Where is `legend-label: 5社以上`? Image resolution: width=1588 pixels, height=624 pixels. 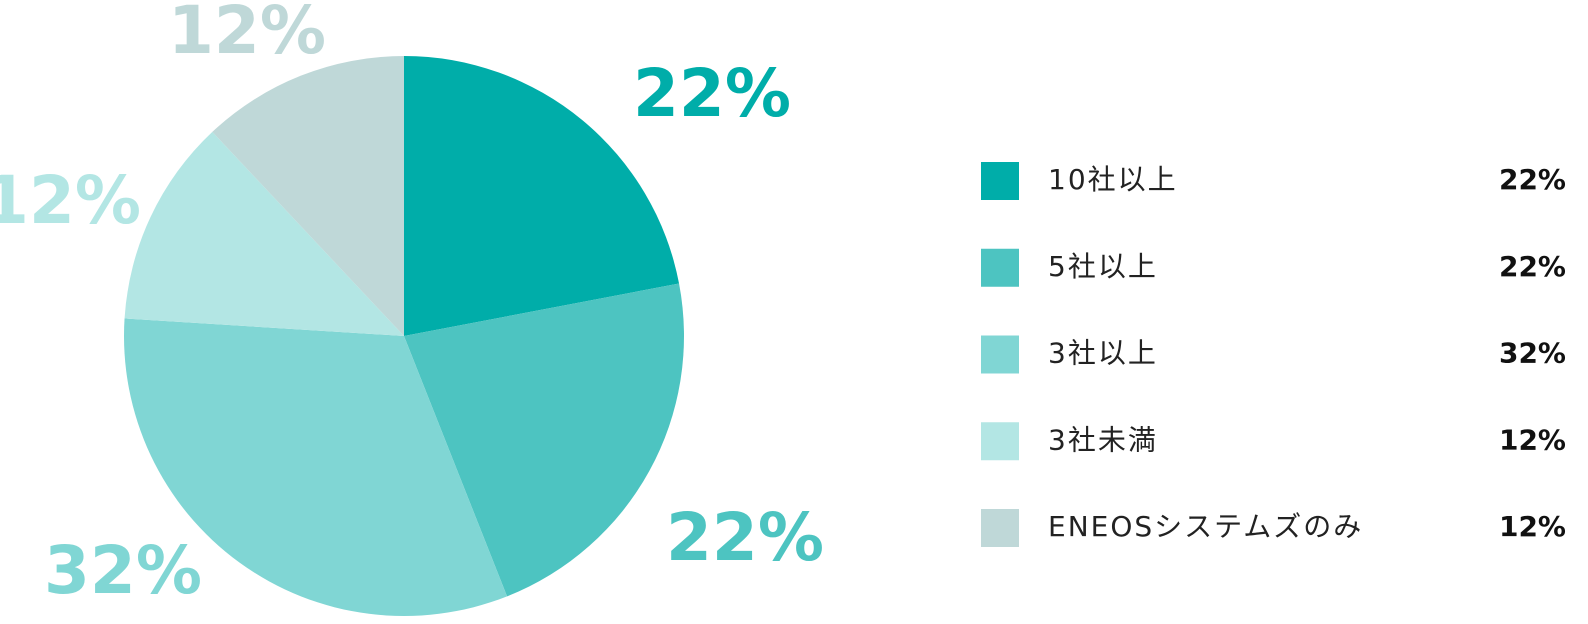
legend-label: 5社以上 is located at coordinates (1103, 266).